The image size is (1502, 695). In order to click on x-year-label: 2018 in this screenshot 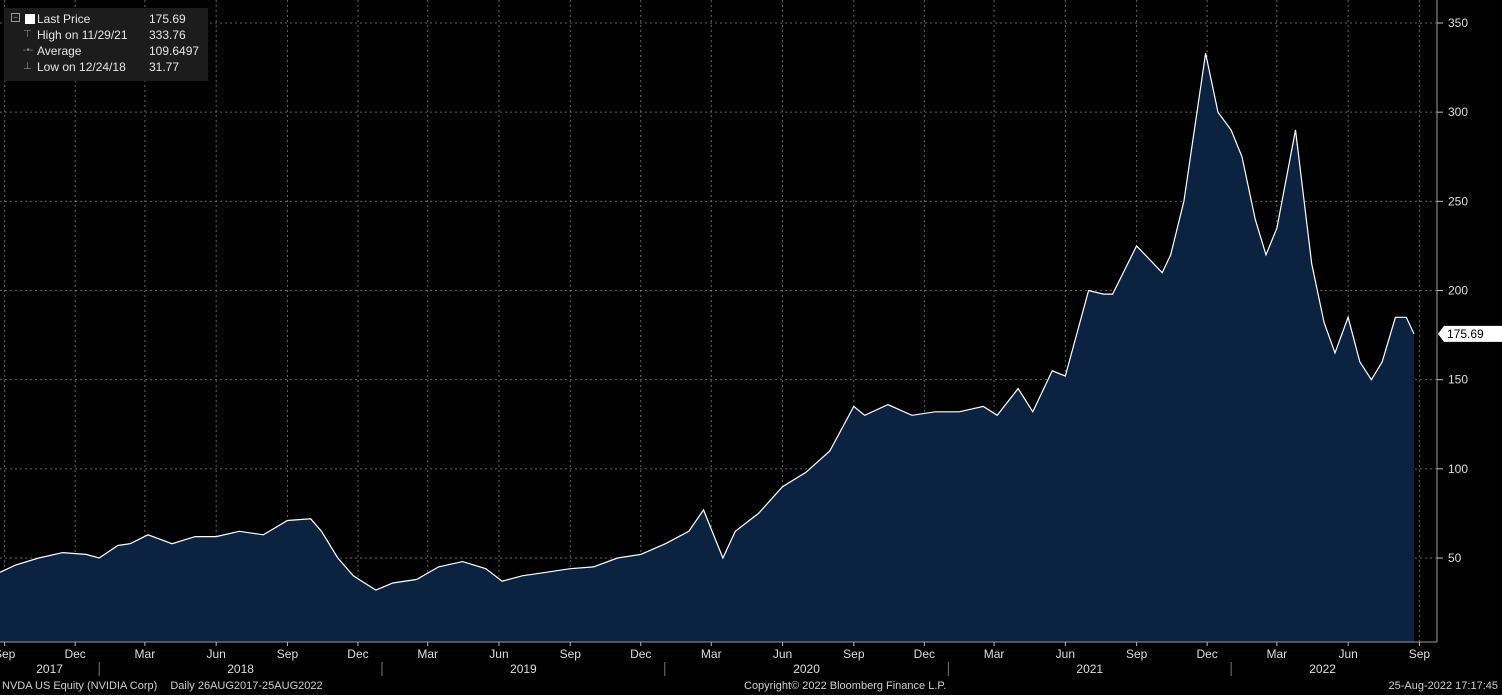, I will do `click(240, 669)`.